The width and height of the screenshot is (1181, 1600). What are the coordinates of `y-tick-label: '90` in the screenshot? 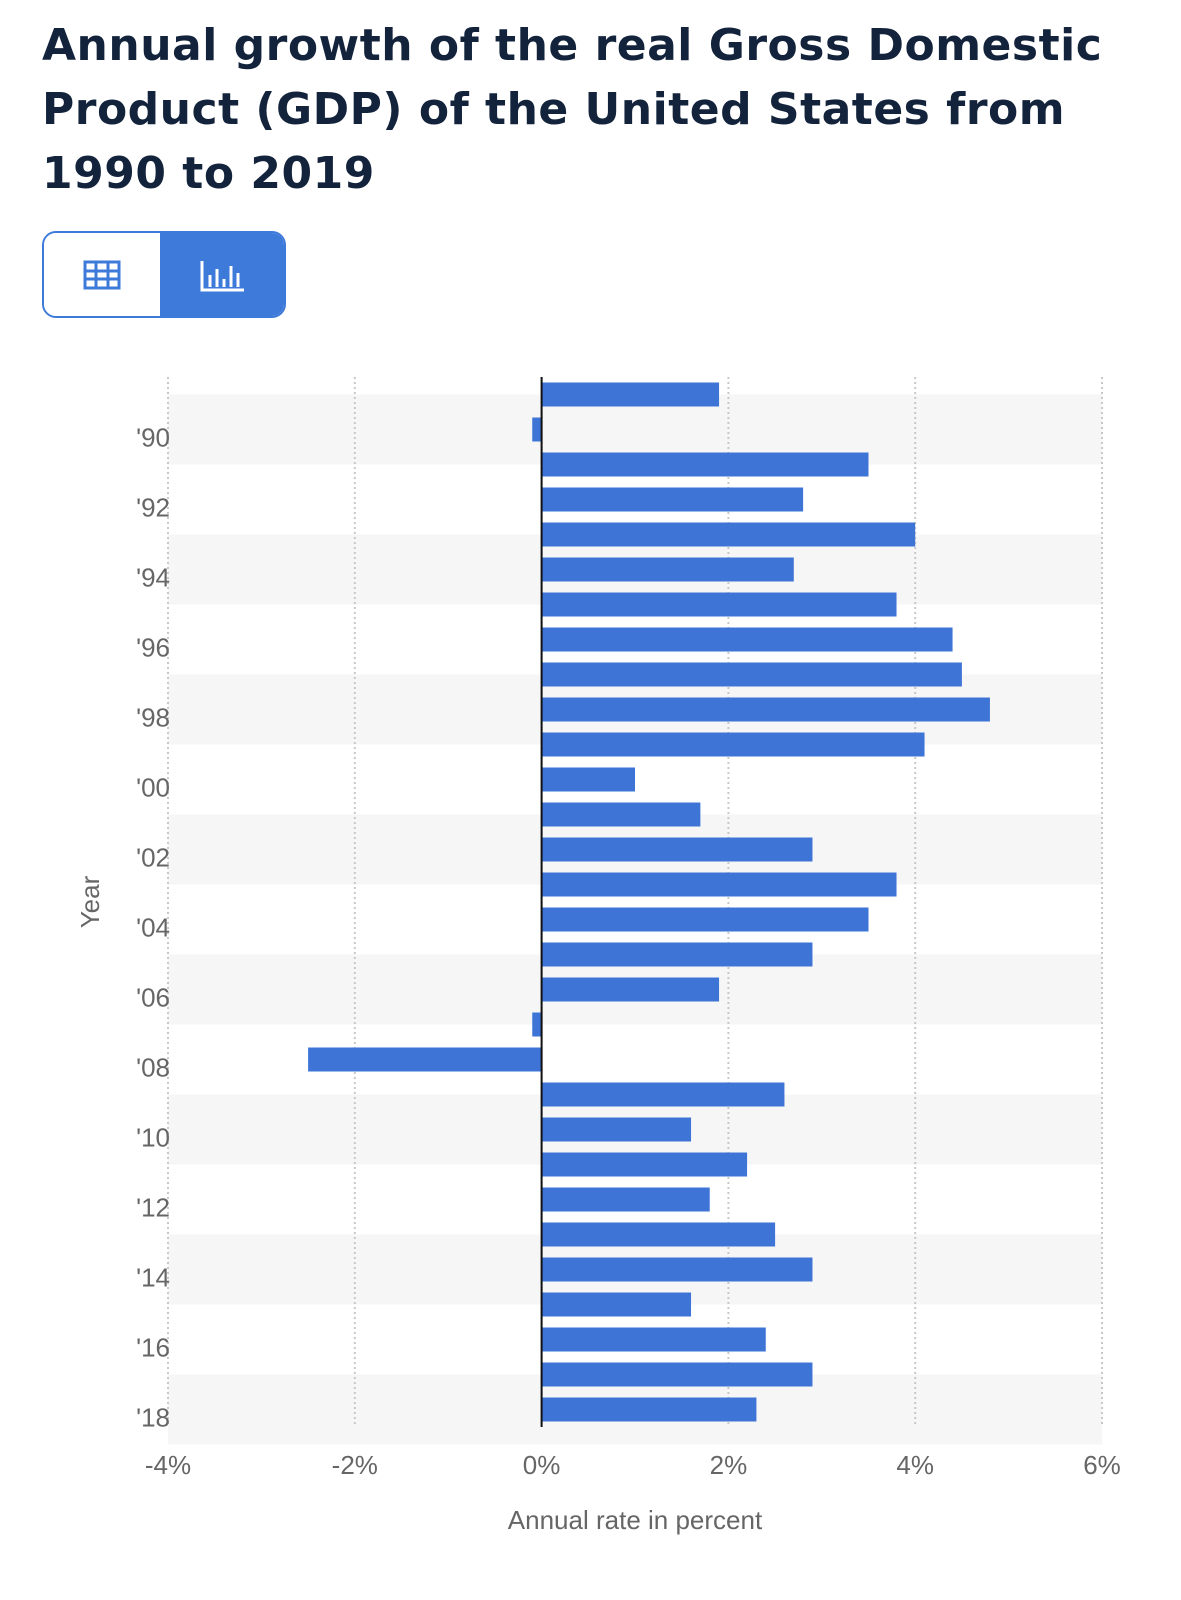 It's located at (153, 437).